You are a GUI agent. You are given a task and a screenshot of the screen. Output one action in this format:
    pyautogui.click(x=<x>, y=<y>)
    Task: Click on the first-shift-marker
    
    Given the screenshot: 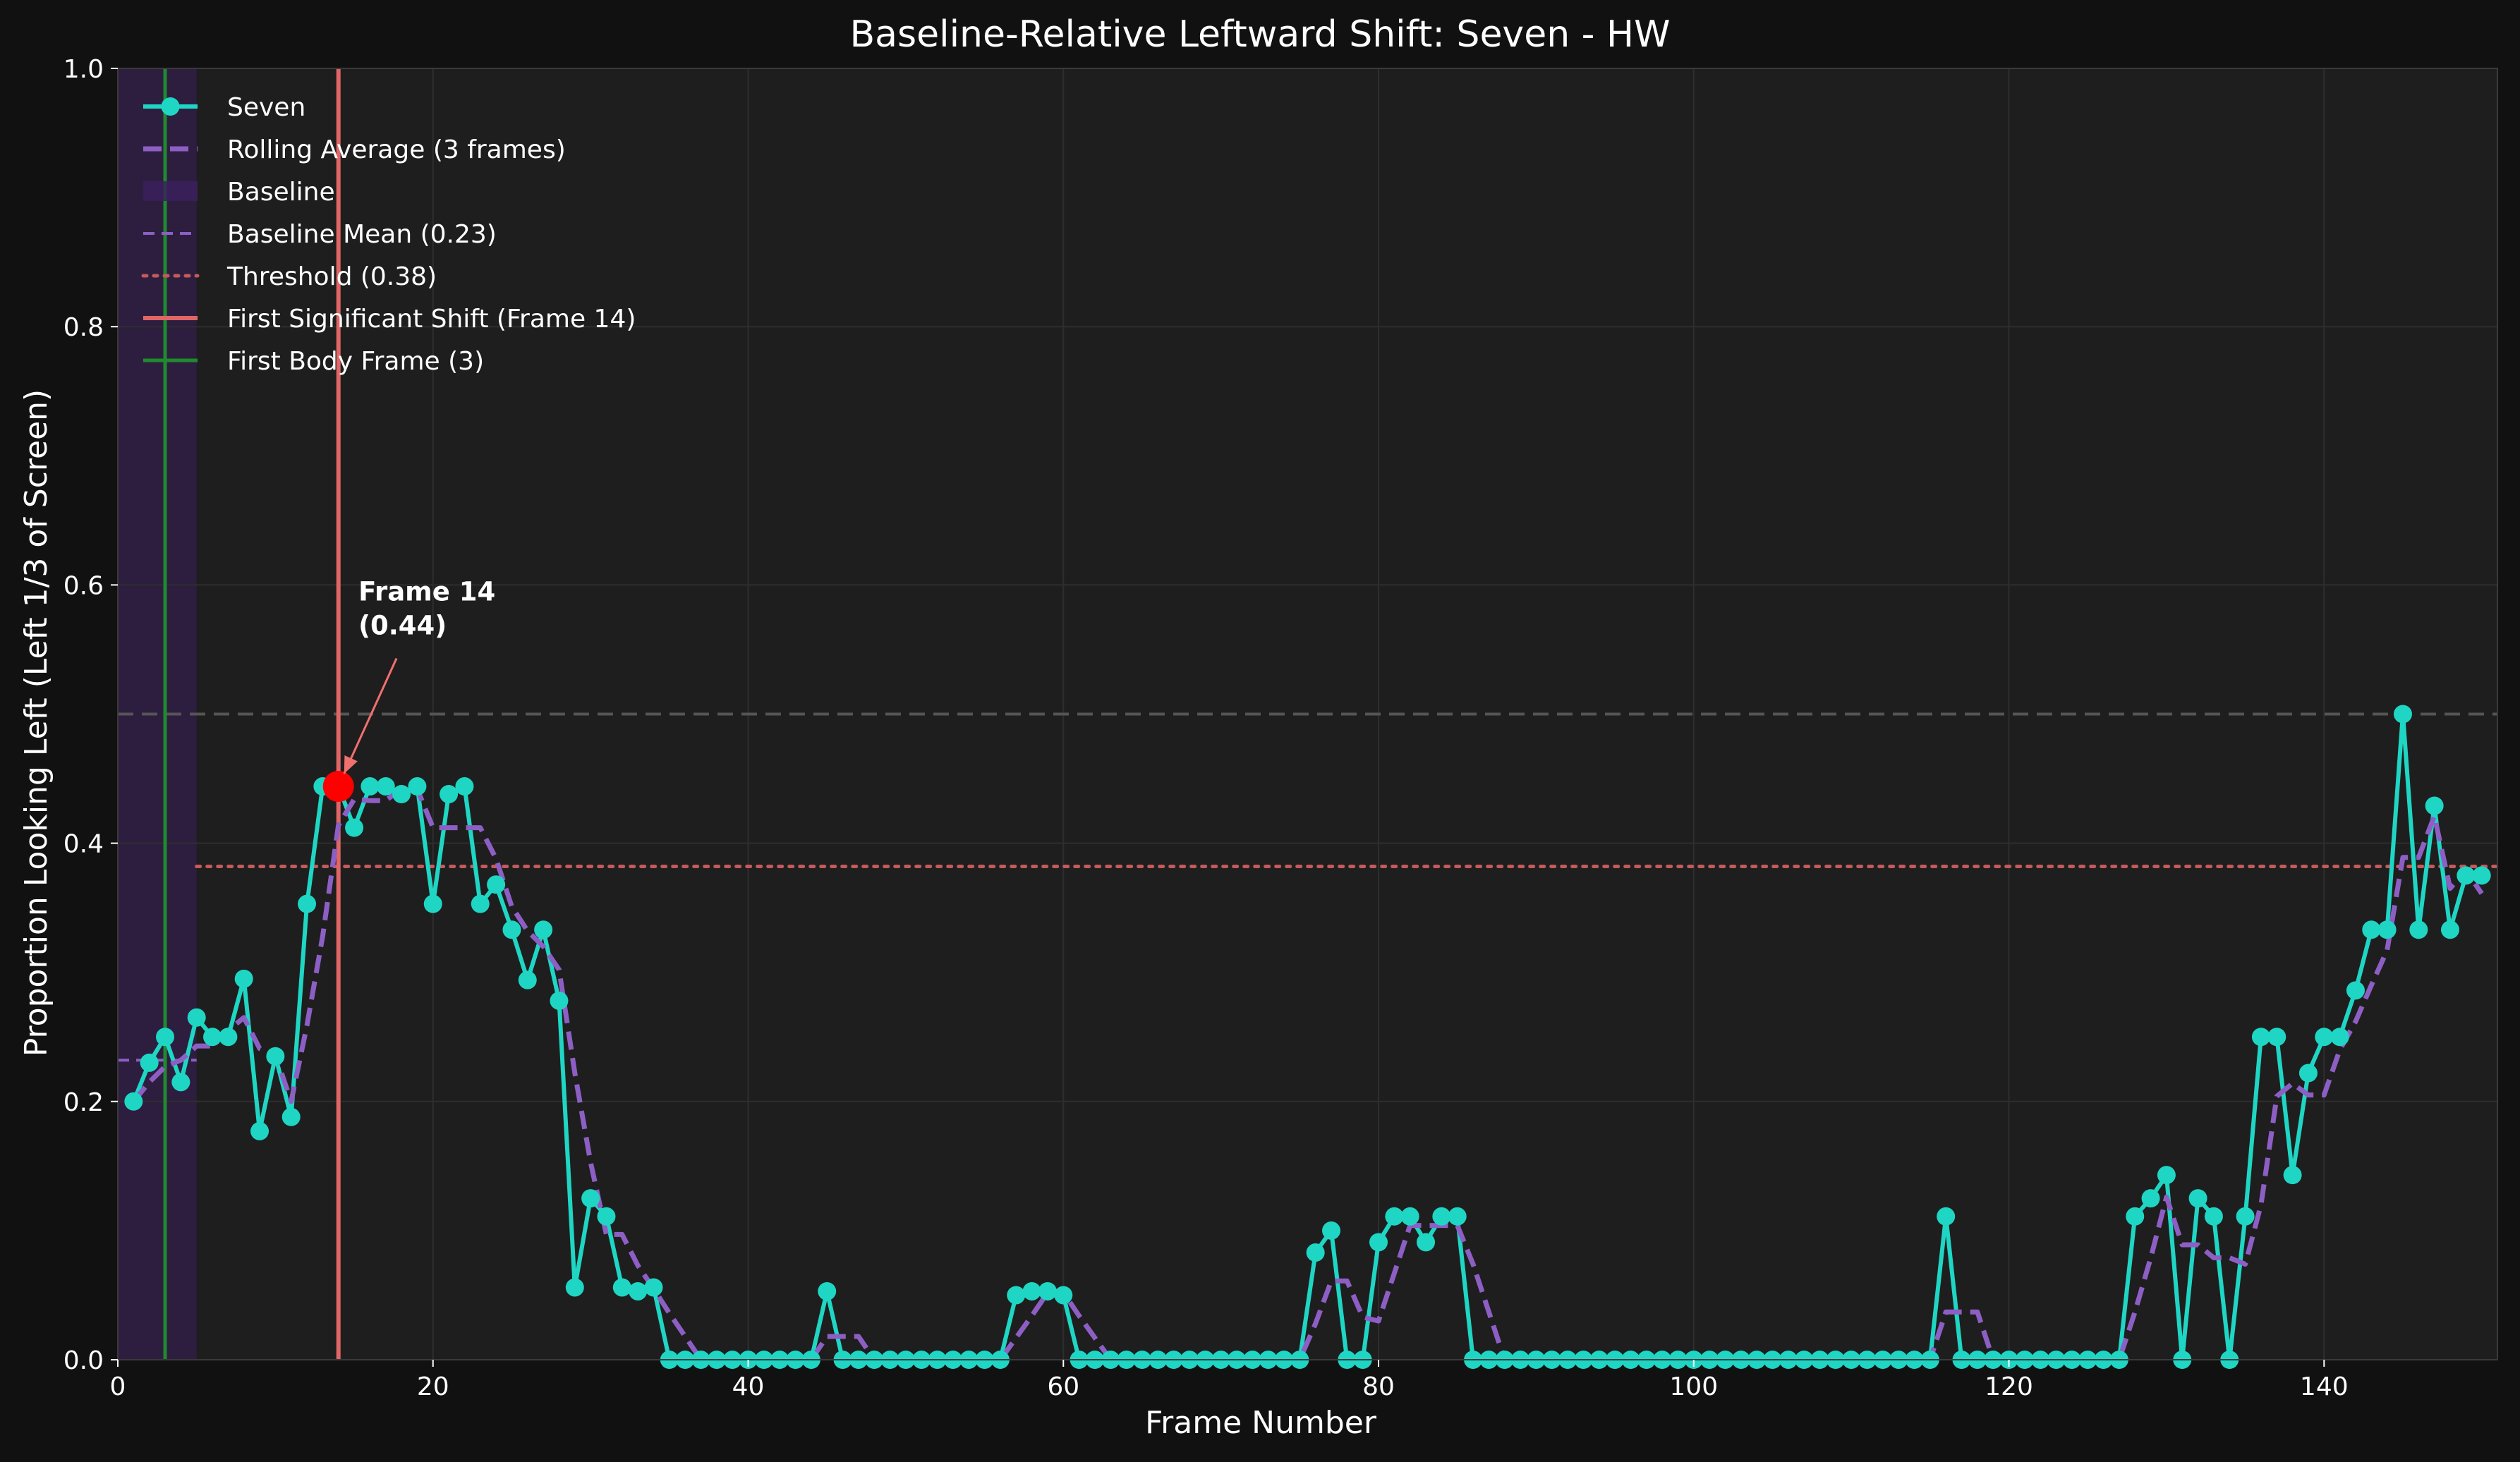 What is the action you would take?
    pyautogui.click(x=338, y=787)
    